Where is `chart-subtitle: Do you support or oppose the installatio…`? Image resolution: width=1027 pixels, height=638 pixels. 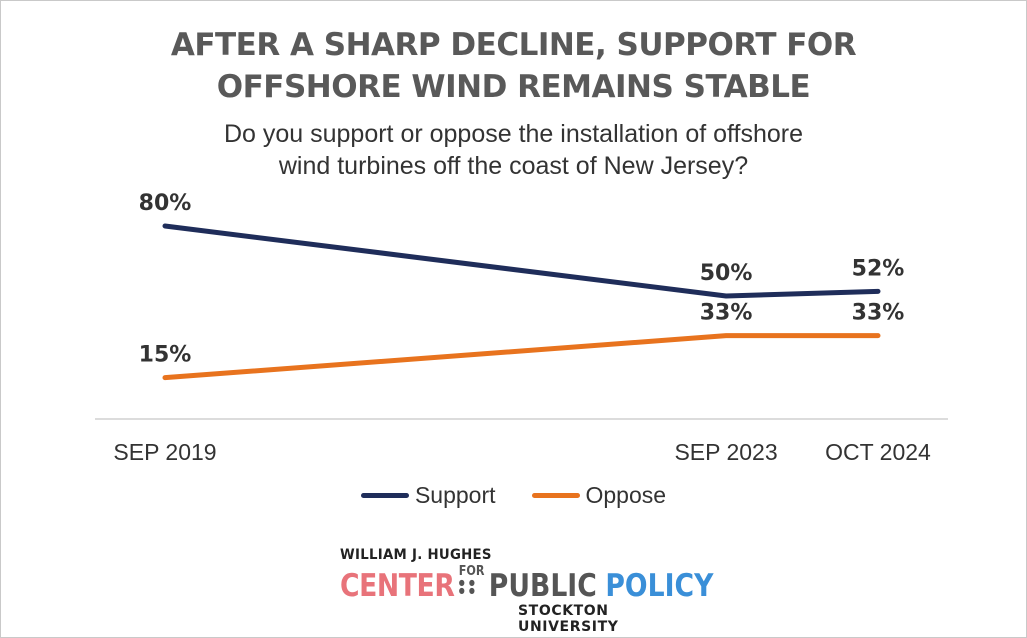 chart-subtitle: Do you support or oppose the installatio… is located at coordinates (513, 150).